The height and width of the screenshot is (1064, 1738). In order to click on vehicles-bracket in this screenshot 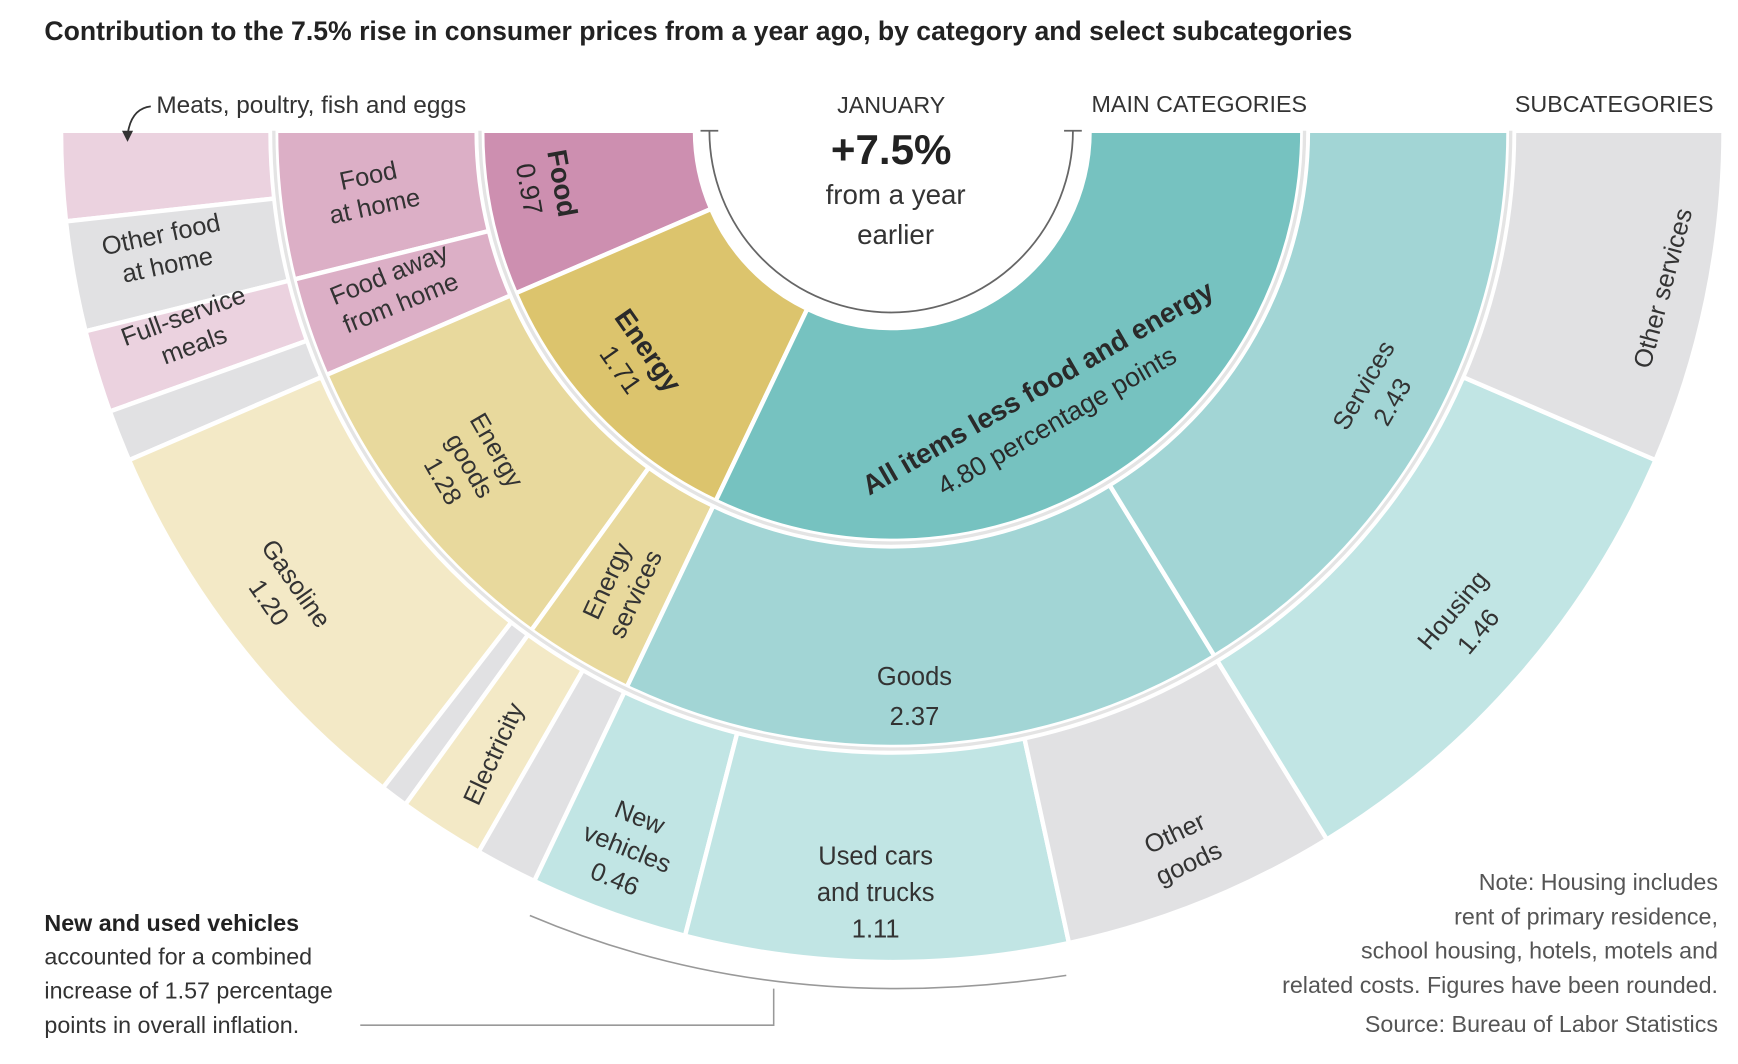, I will do `click(798, 952)`.